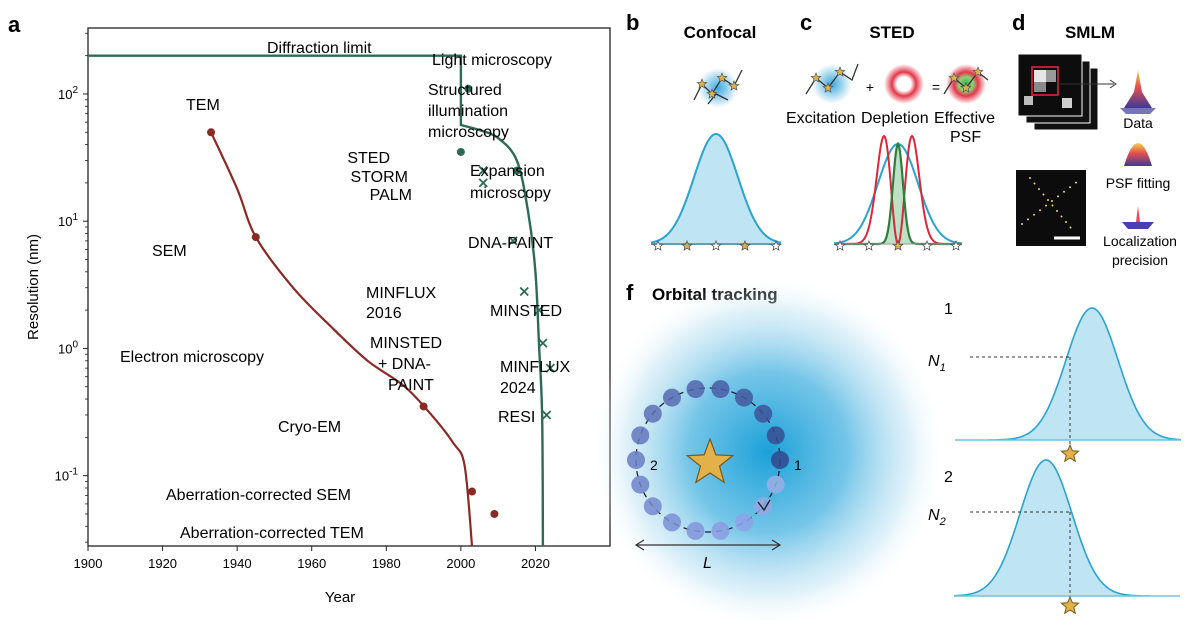 This screenshot has width=1200, height=625. I want to click on depletion-donut-icon, so click(904, 84).